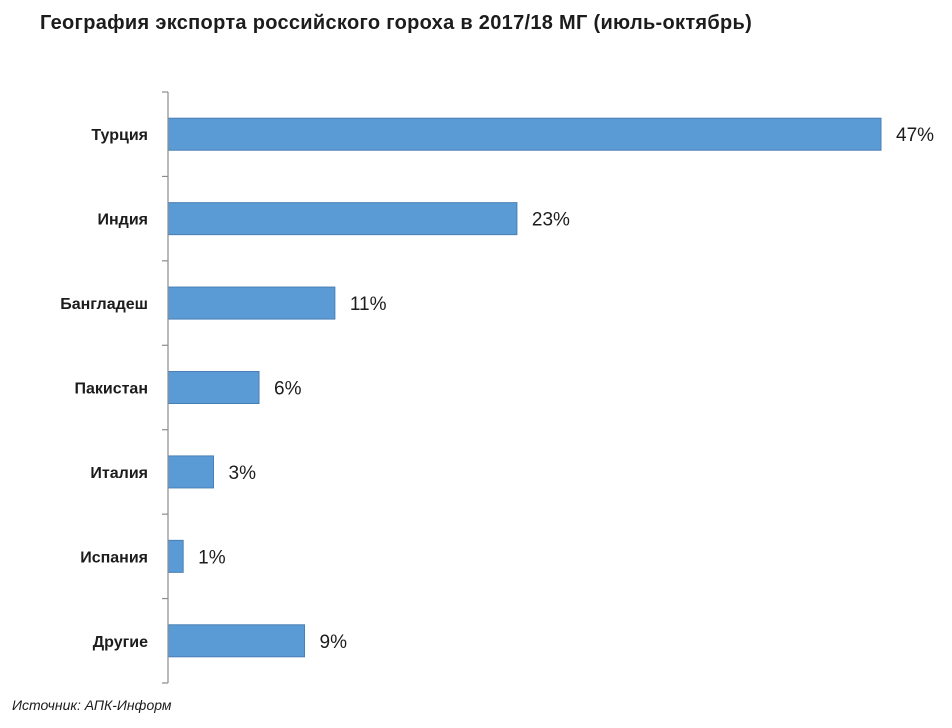  Describe the element at coordinates (92, 705) in the screenshot. I see `source-note: Источник: АПК-Информ` at that location.